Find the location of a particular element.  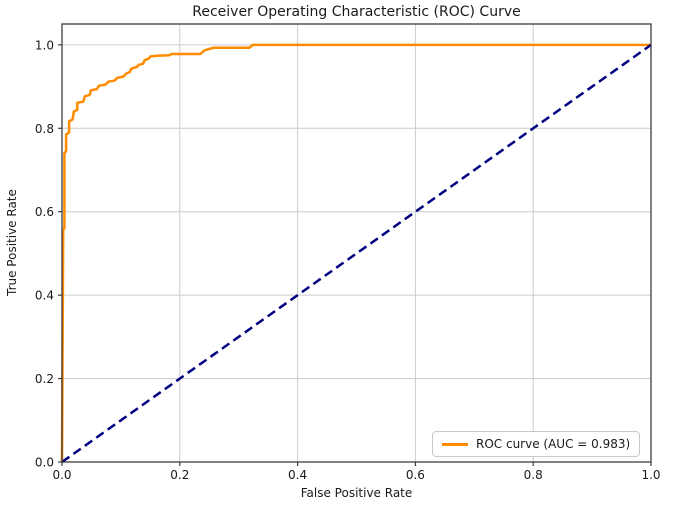

x-axis-label: False Positive Rate is located at coordinates (356, 493).